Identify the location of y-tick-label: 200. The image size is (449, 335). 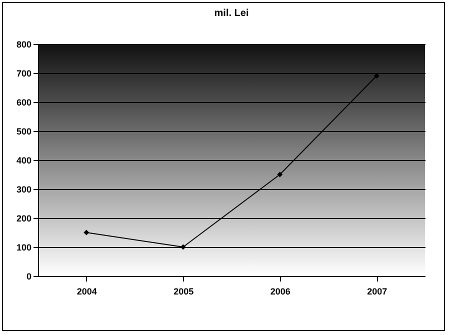
(24, 219).